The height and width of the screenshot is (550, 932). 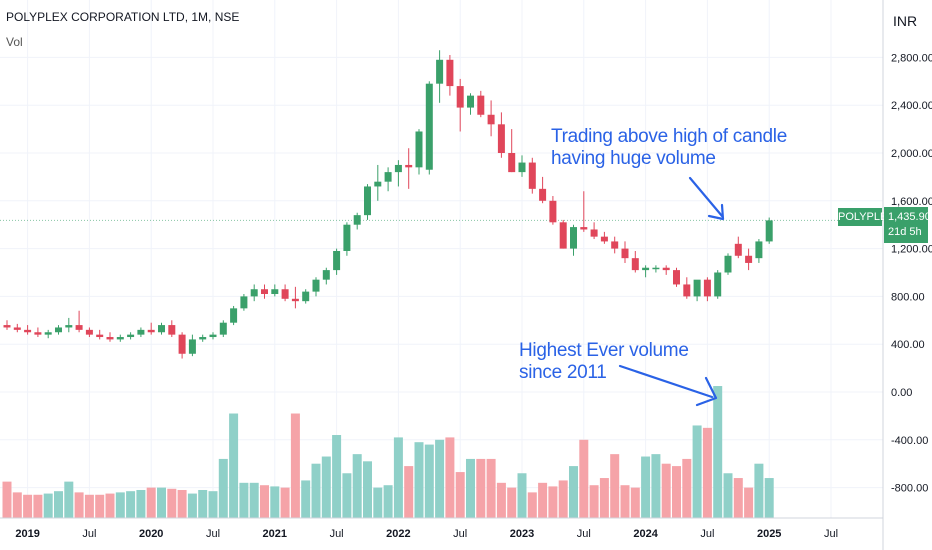 I want to click on volume-indicator-label: Vol, so click(x=14, y=42).